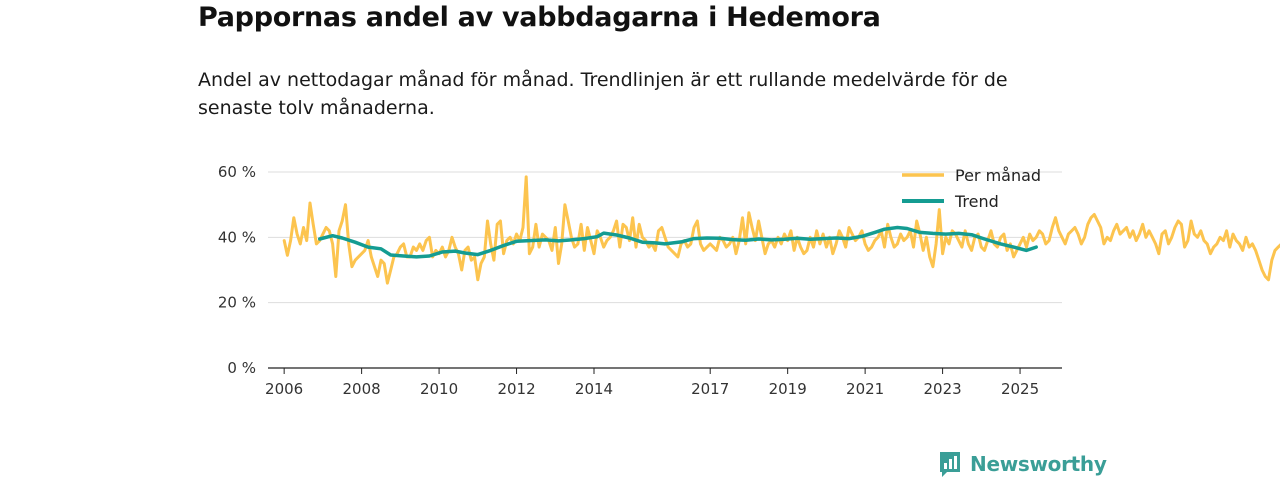 This screenshot has height=480, width=1280. I want to click on newsworthy-logo: Newsworthy, so click(1022, 464).